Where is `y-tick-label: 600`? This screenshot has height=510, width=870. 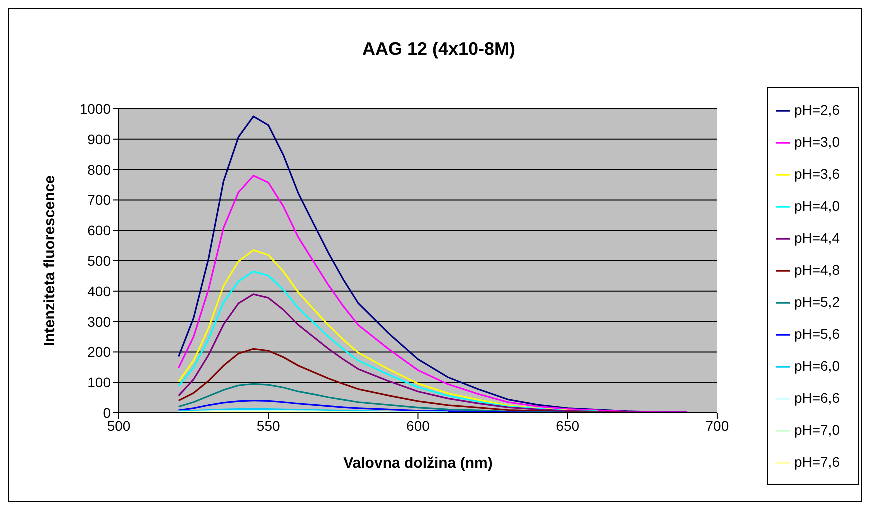
y-tick-label: 600 is located at coordinates (100, 230).